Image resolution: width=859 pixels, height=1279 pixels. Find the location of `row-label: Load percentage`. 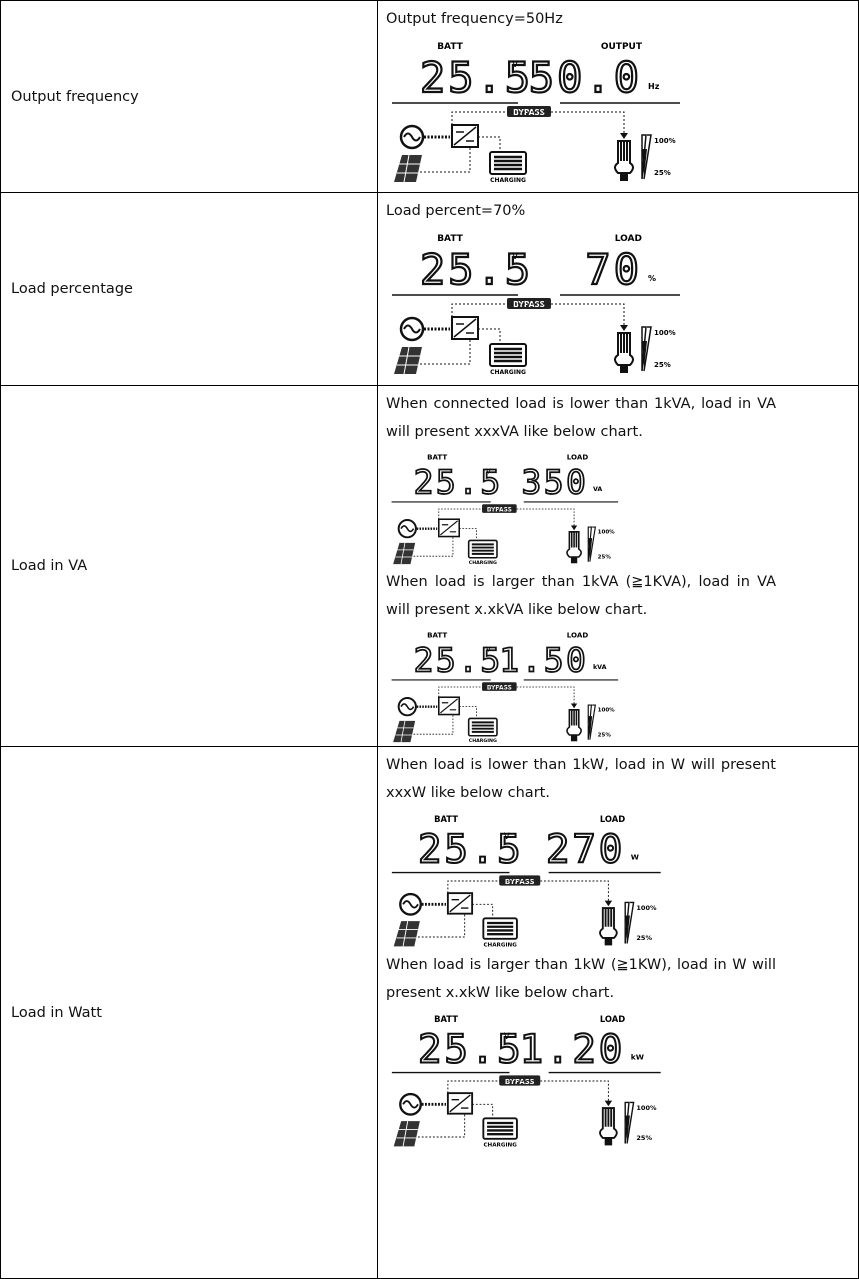

row-label: Load percentage is located at coordinates (189, 289).